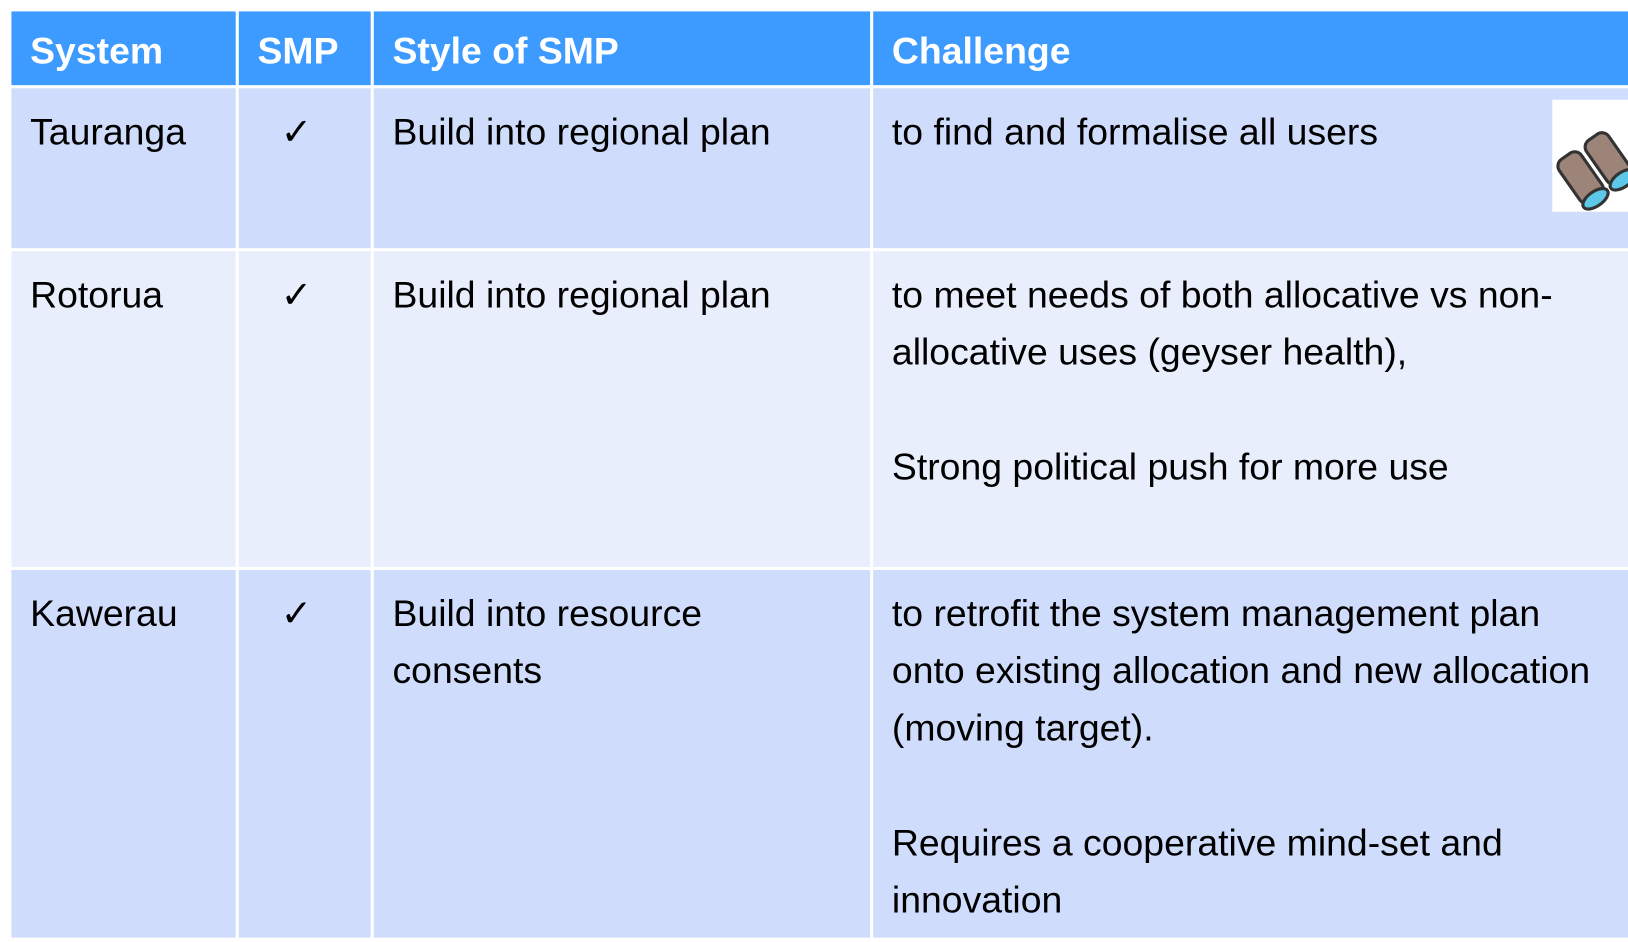 The width and height of the screenshot is (1628, 942). Describe the element at coordinates (123, 168) in the screenshot. I see `system-cell: Tauranga` at that location.